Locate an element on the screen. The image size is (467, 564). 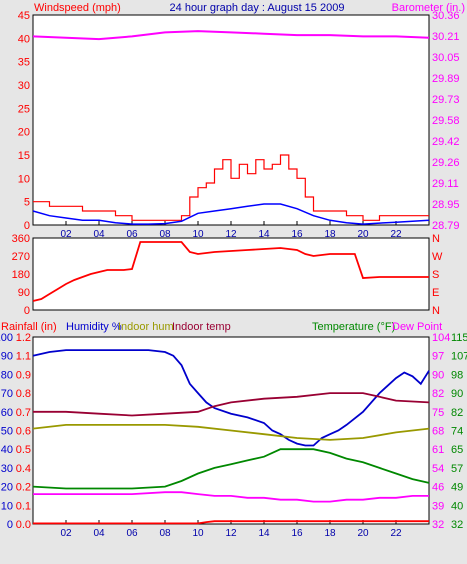
wind-direction-compass-tick-label: E is located at coordinates (435, 293).